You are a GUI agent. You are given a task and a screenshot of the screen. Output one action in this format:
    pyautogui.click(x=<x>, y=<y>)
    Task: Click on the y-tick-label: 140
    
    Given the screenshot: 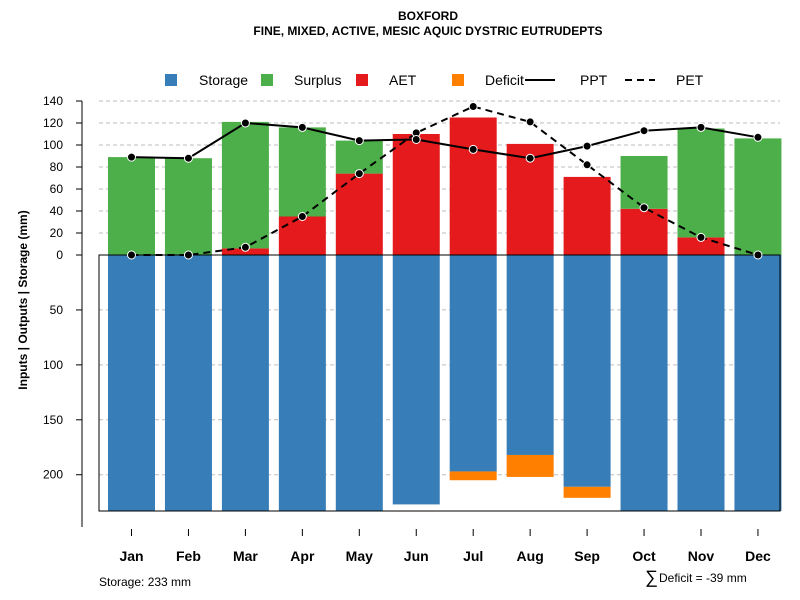 What is the action you would take?
    pyautogui.click(x=53, y=101)
    